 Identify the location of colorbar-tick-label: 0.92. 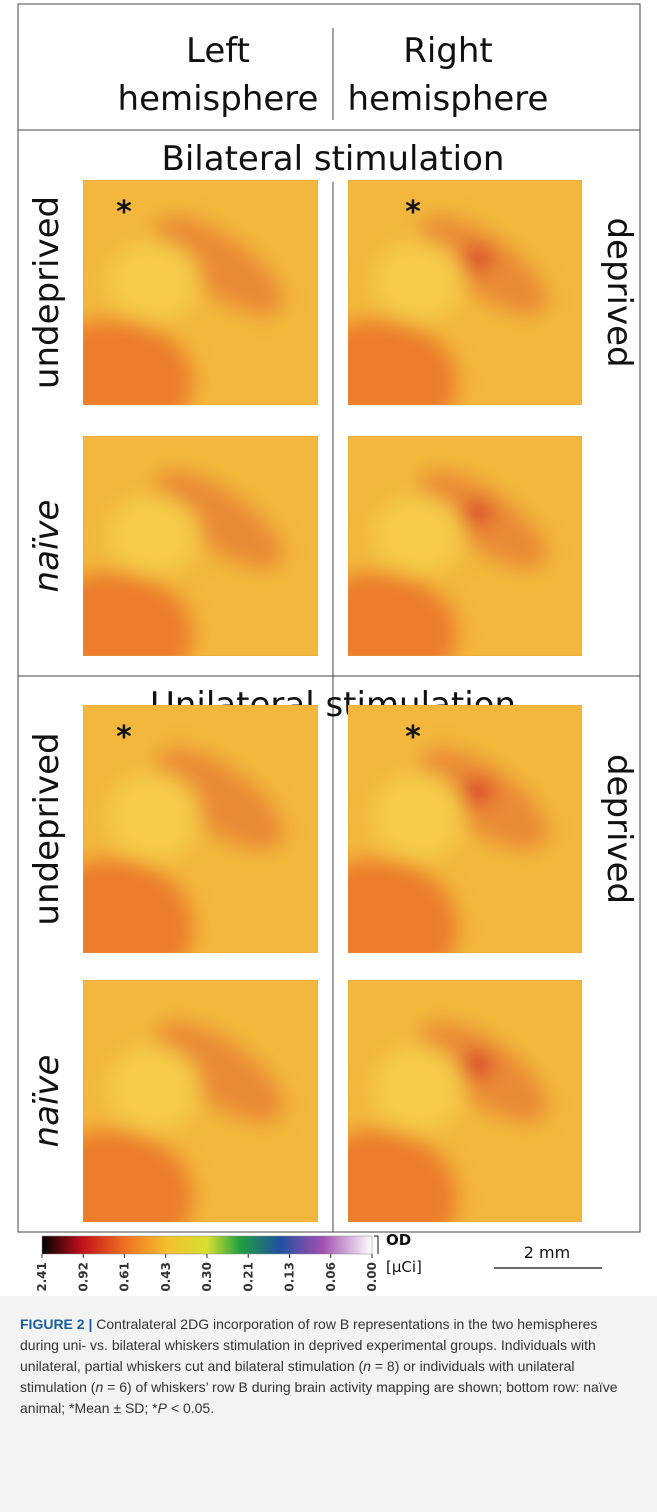
(83, 1277).